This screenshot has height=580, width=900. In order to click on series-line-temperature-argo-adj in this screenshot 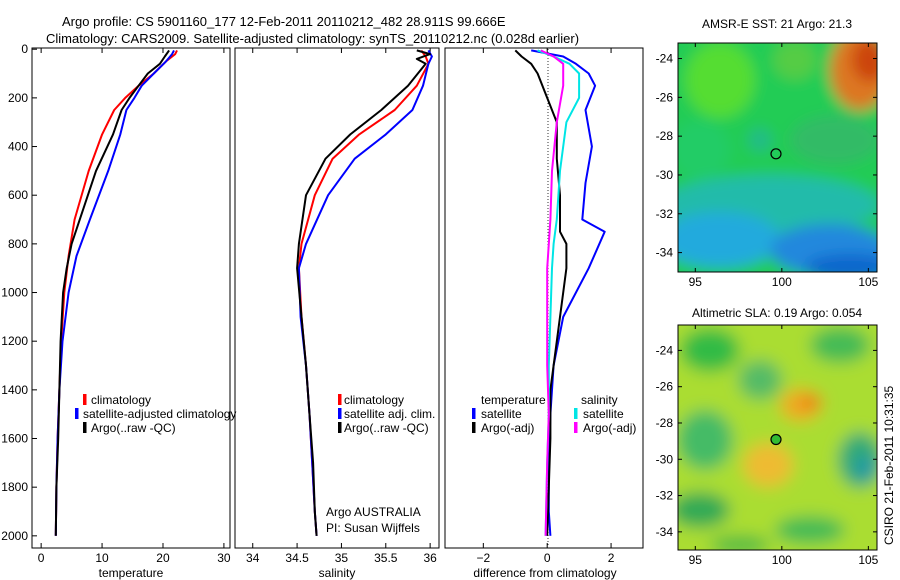, I will do `click(541, 292)`.